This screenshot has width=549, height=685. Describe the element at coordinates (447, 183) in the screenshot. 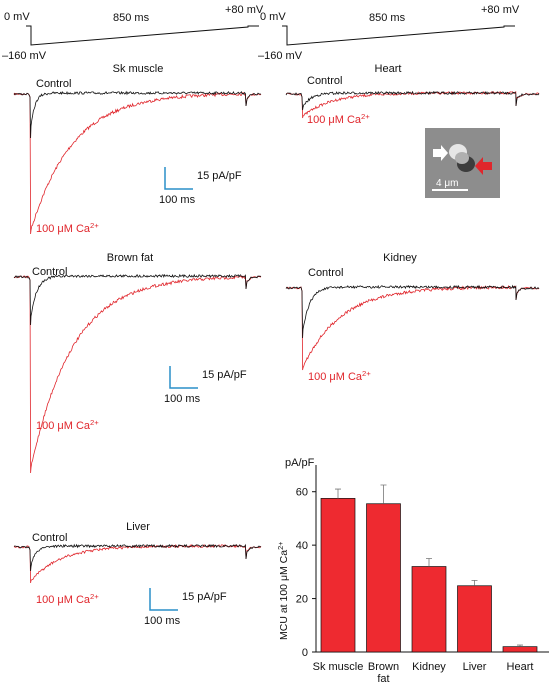

I see `inset-scale-label: 4 μm` at that location.